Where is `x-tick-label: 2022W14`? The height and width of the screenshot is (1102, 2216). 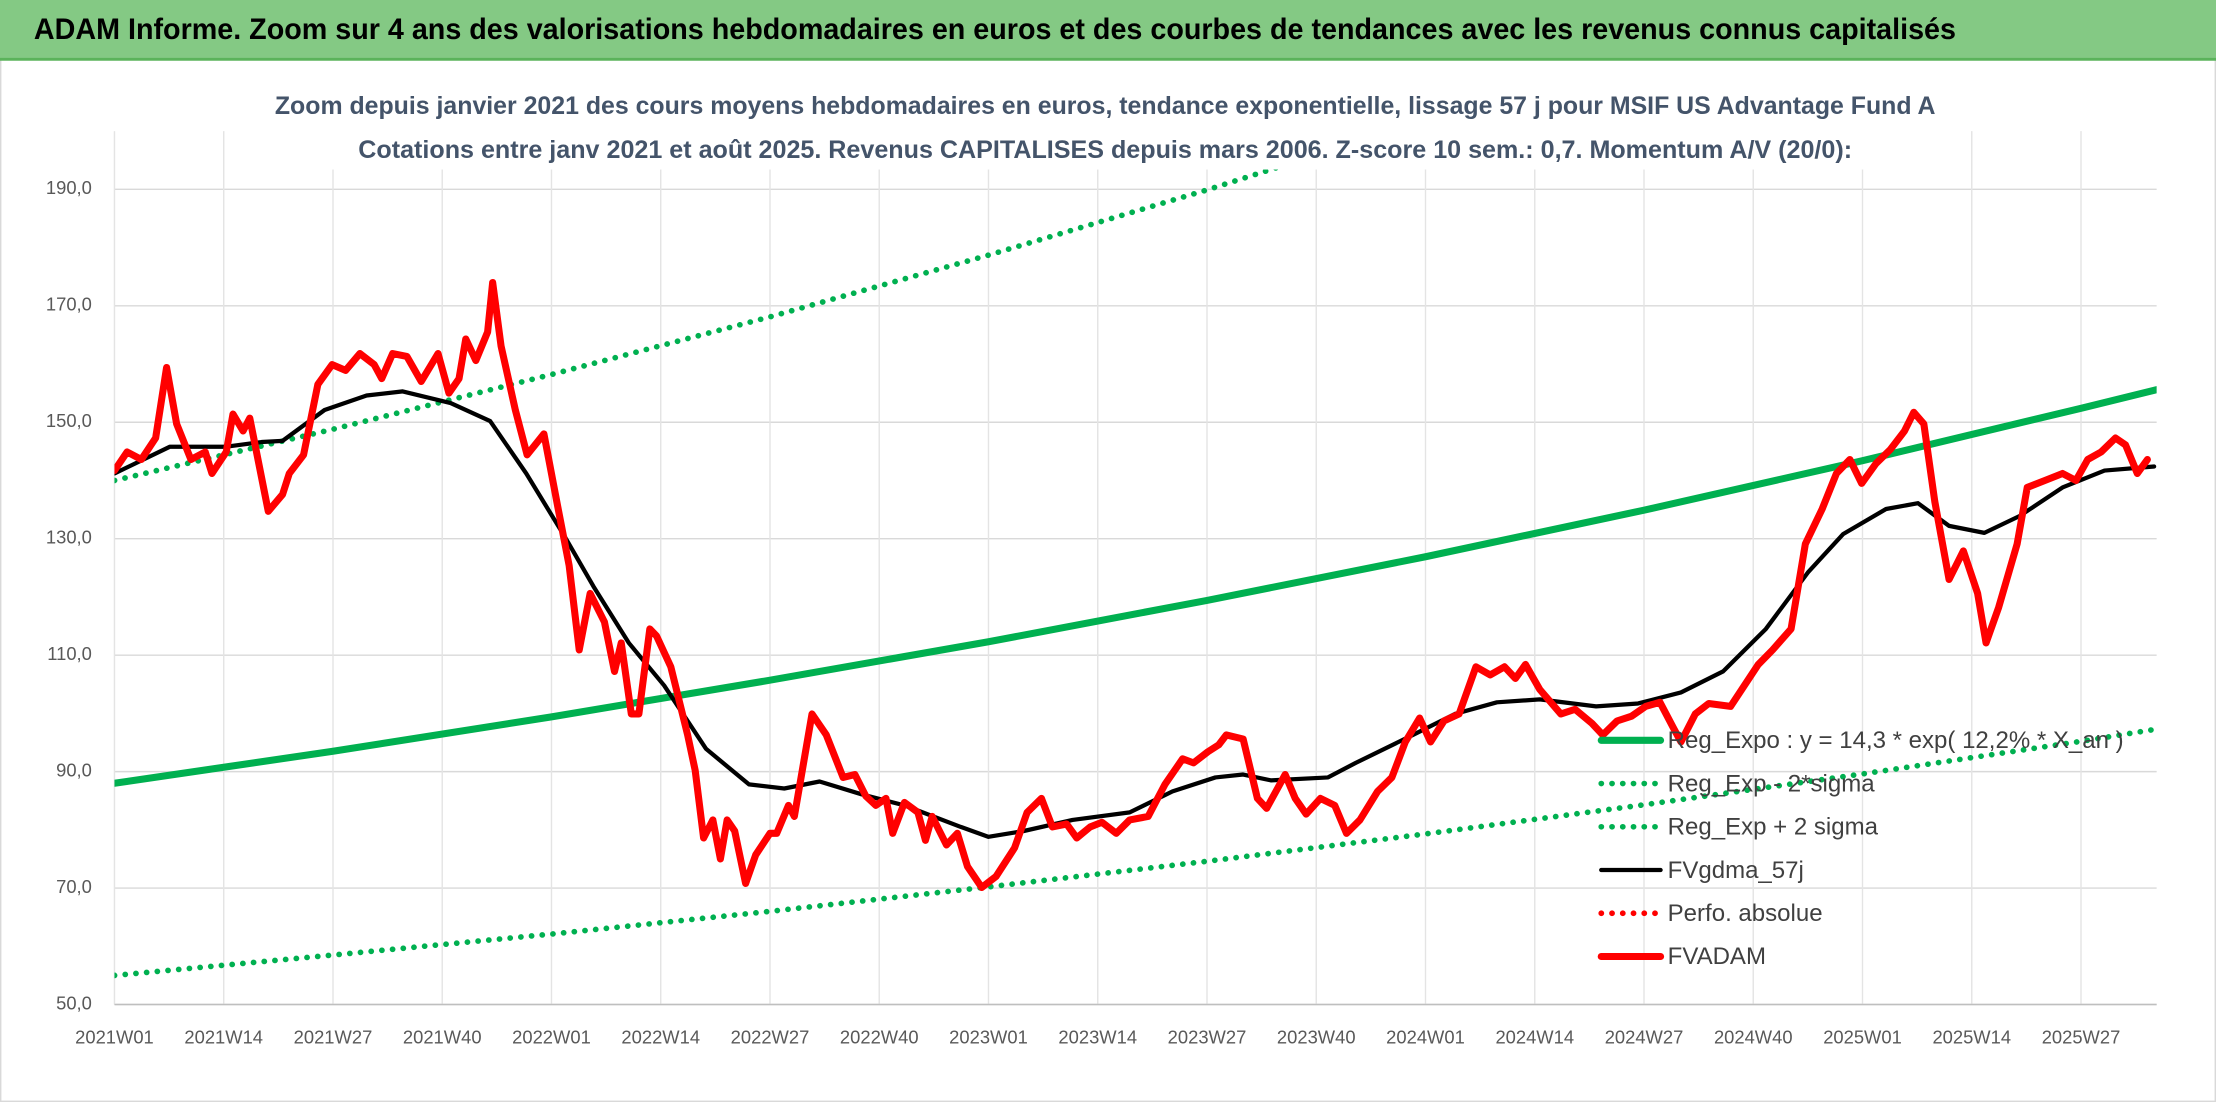
x-tick-label: 2022W14 is located at coordinates (660, 1036).